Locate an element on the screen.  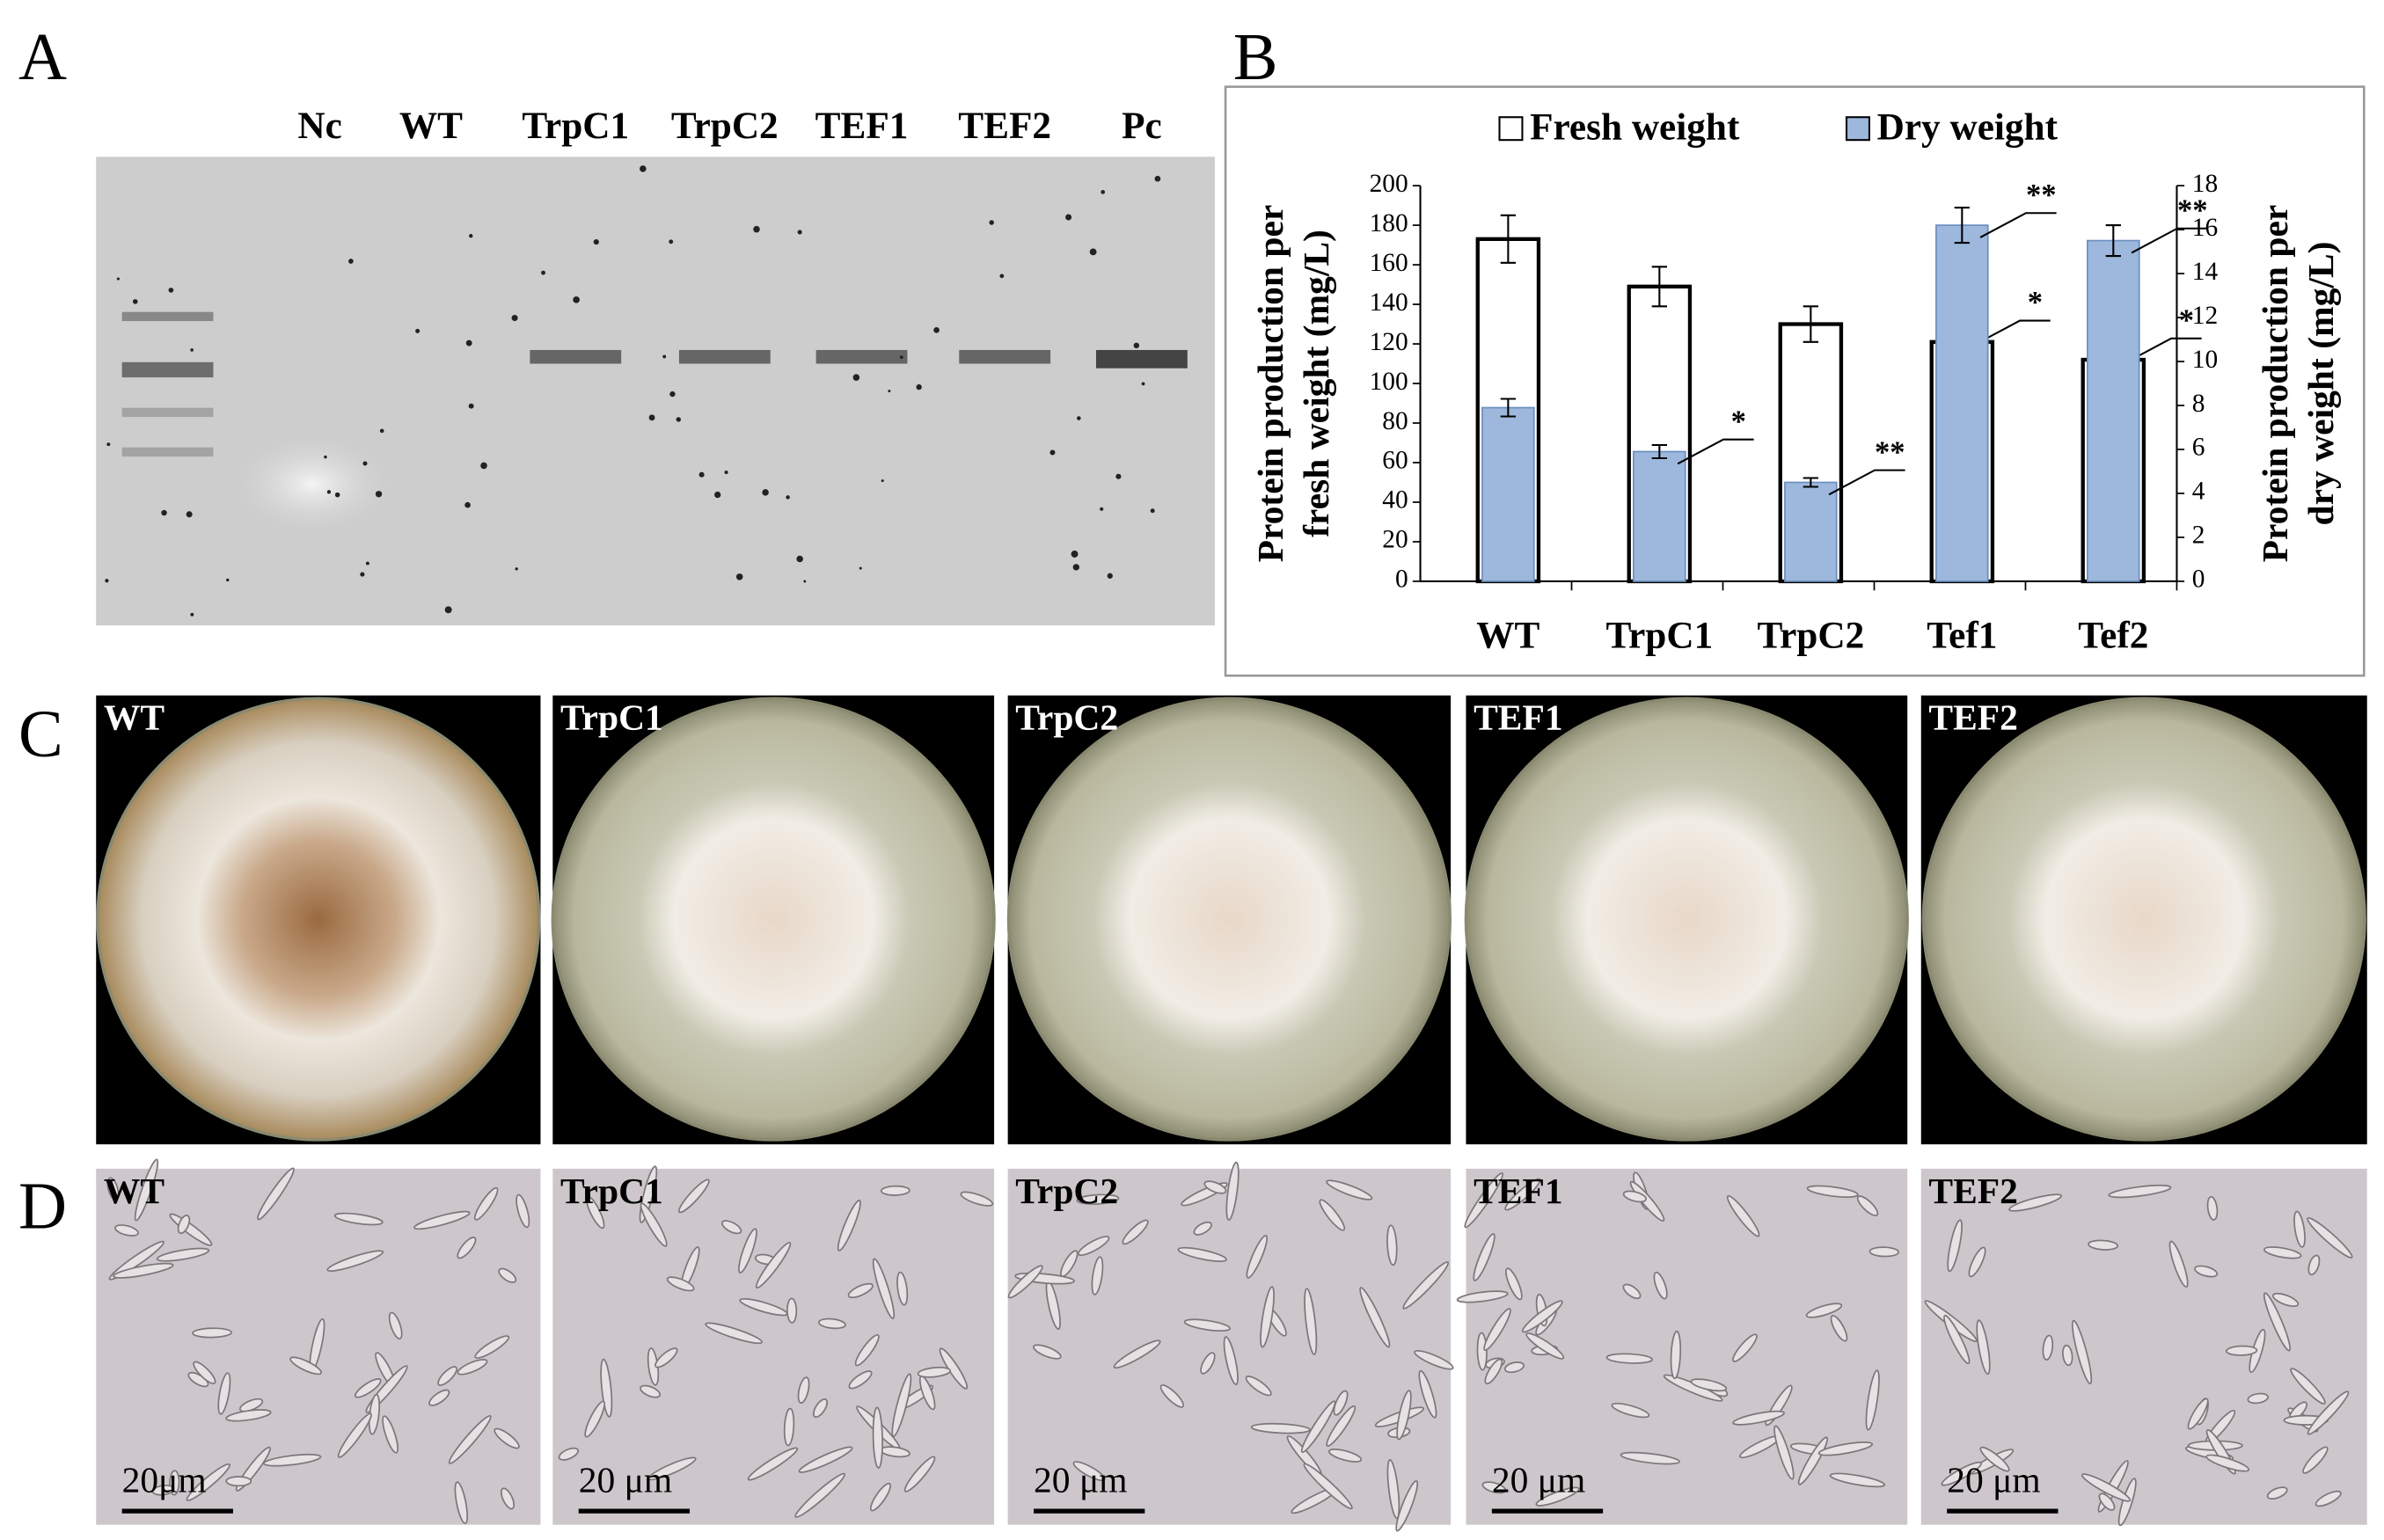
gel-glow is located at coordinates (312, 483).